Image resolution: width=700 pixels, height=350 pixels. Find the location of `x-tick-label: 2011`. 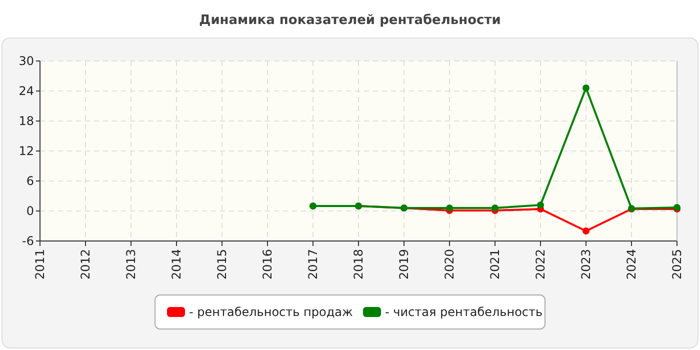

x-tick-label: 2011 is located at coordinates (40, 264).